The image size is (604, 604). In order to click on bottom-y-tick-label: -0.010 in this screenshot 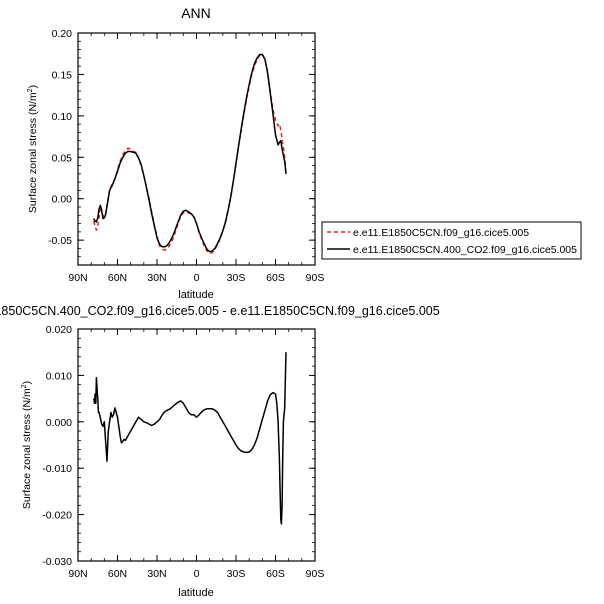, I will do `click(57, 469)`.